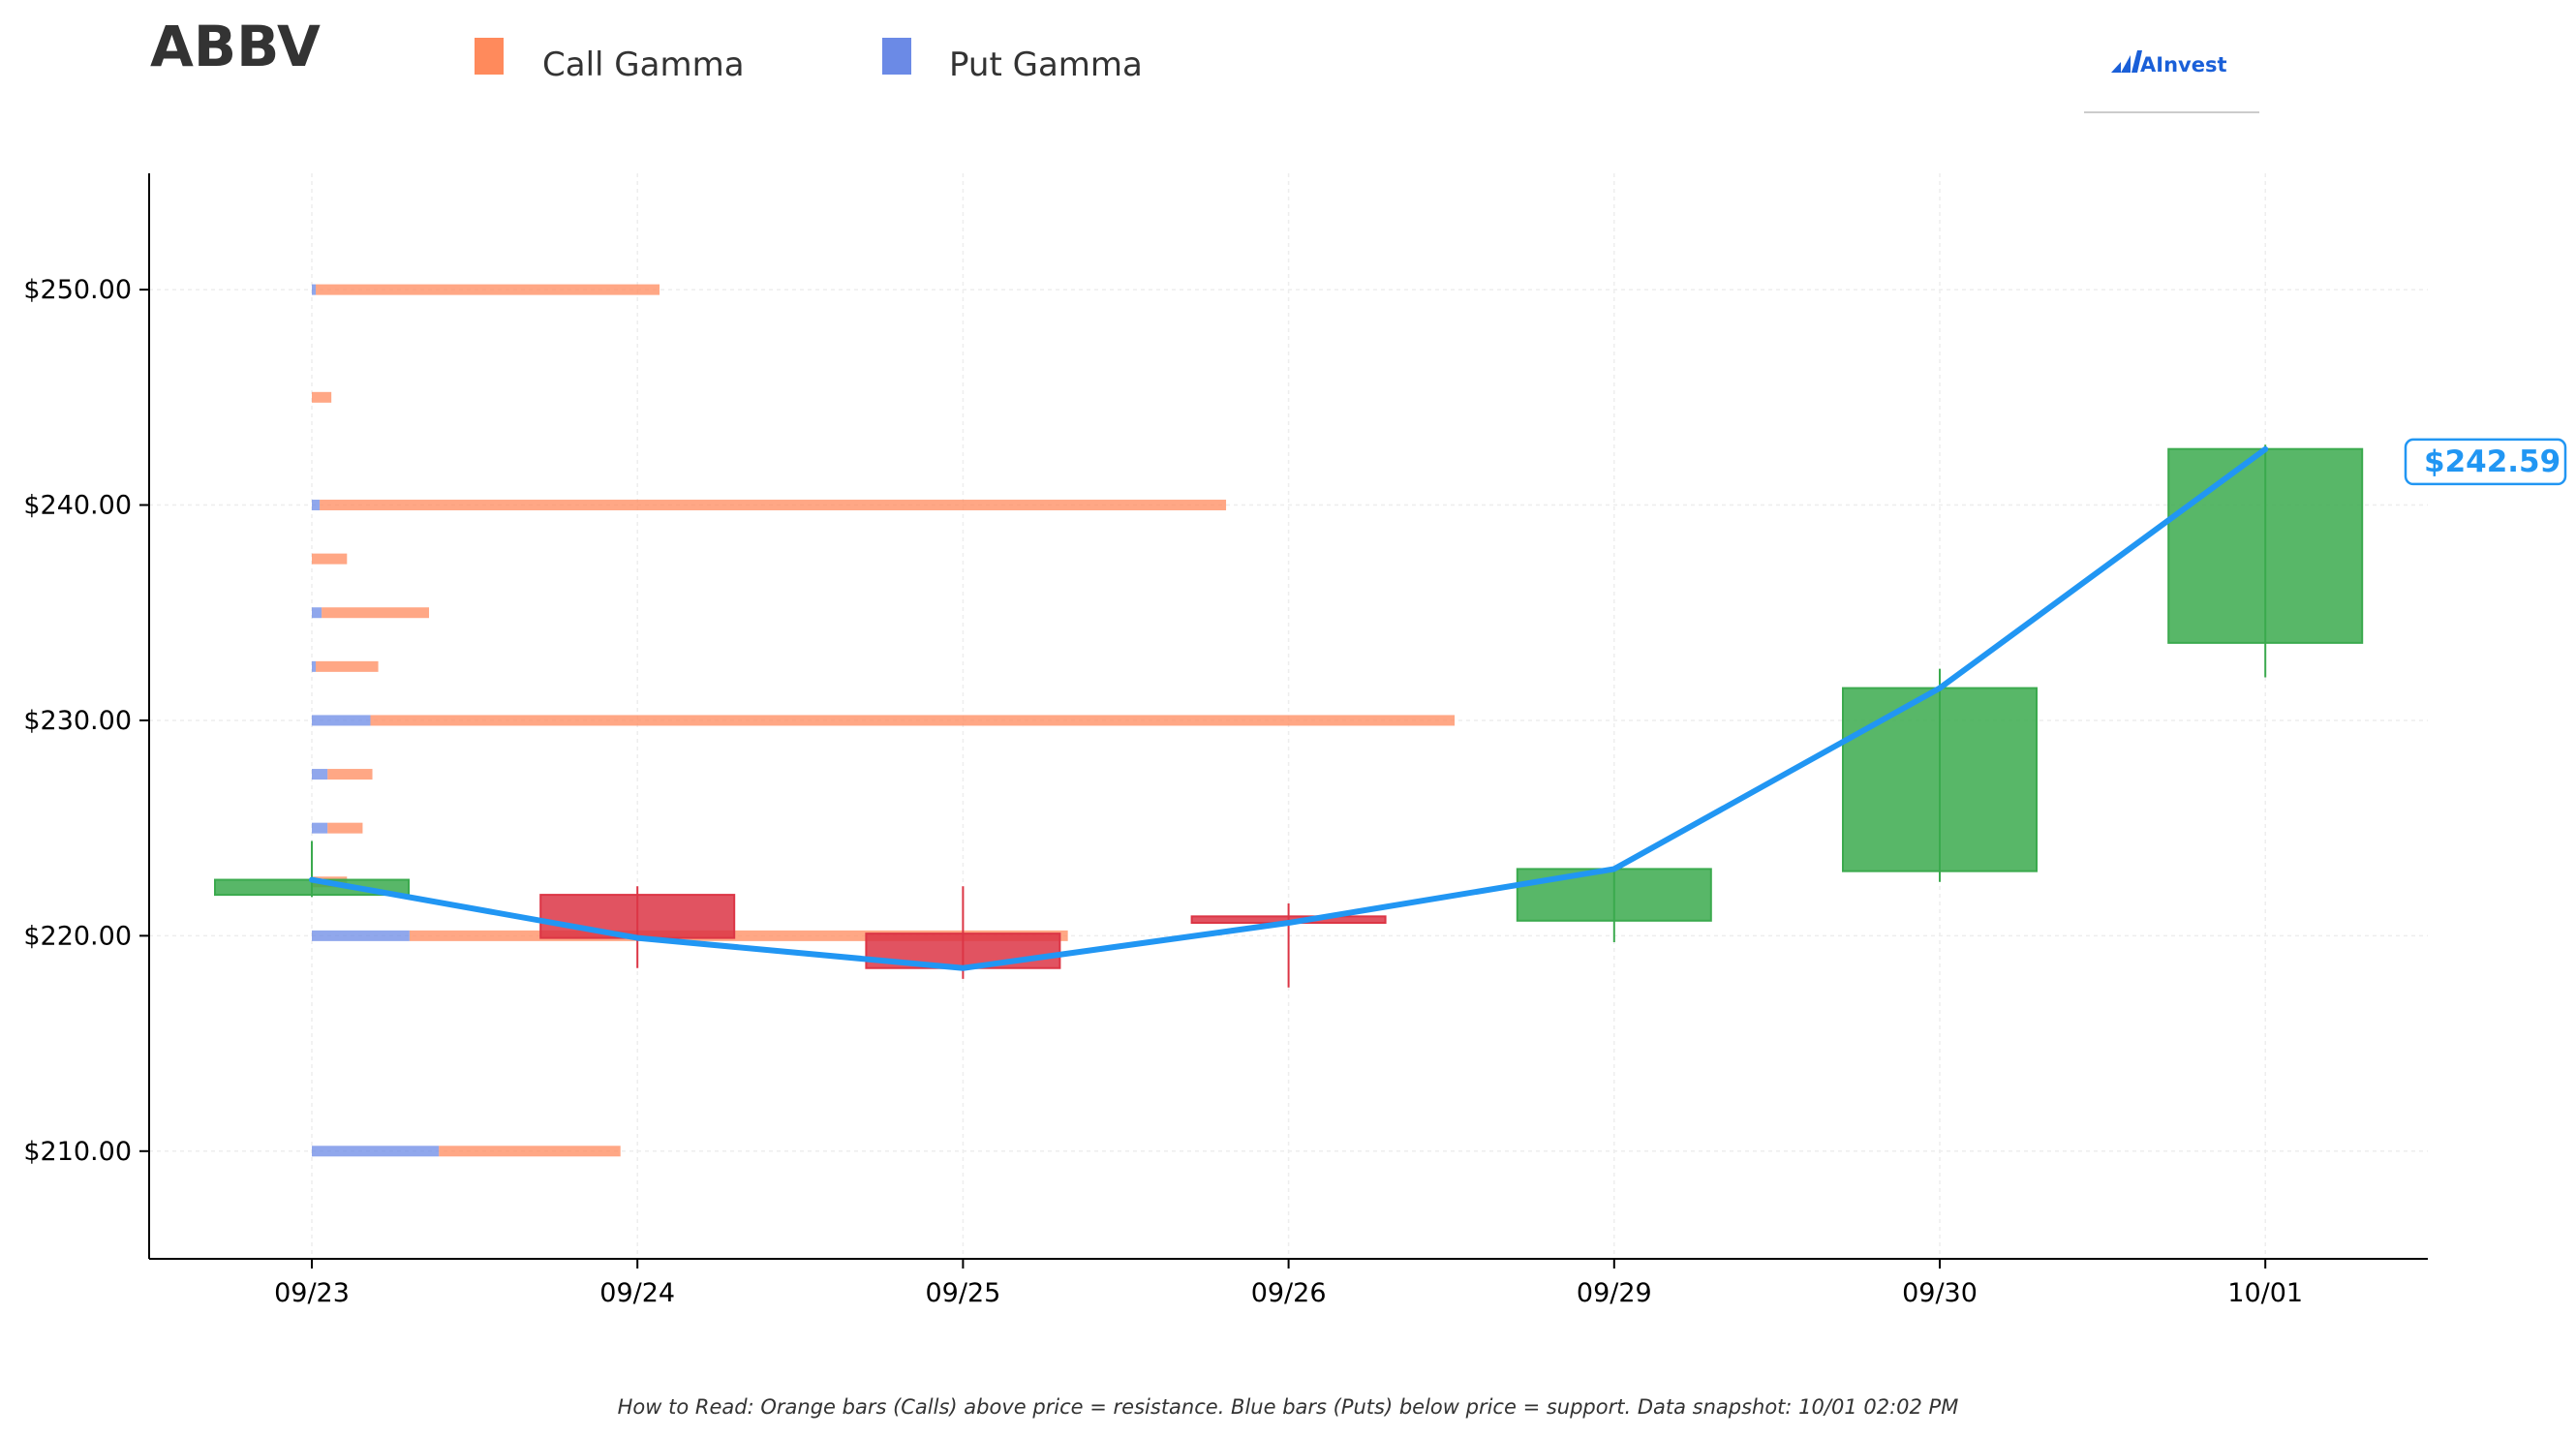 This screenshot has width=2576, height=1437. Describe the element at coordinates (77, 1152) in the screenshot. I see `y-tick-label: $210.00` at that location.